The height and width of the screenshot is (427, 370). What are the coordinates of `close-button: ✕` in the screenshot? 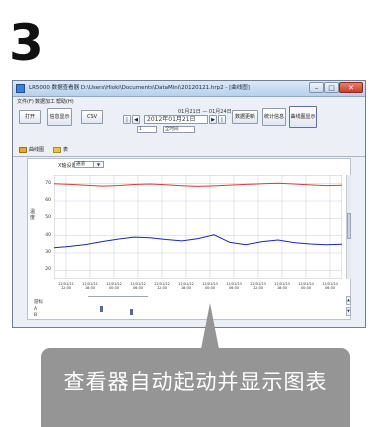 It's located at (351, 87).